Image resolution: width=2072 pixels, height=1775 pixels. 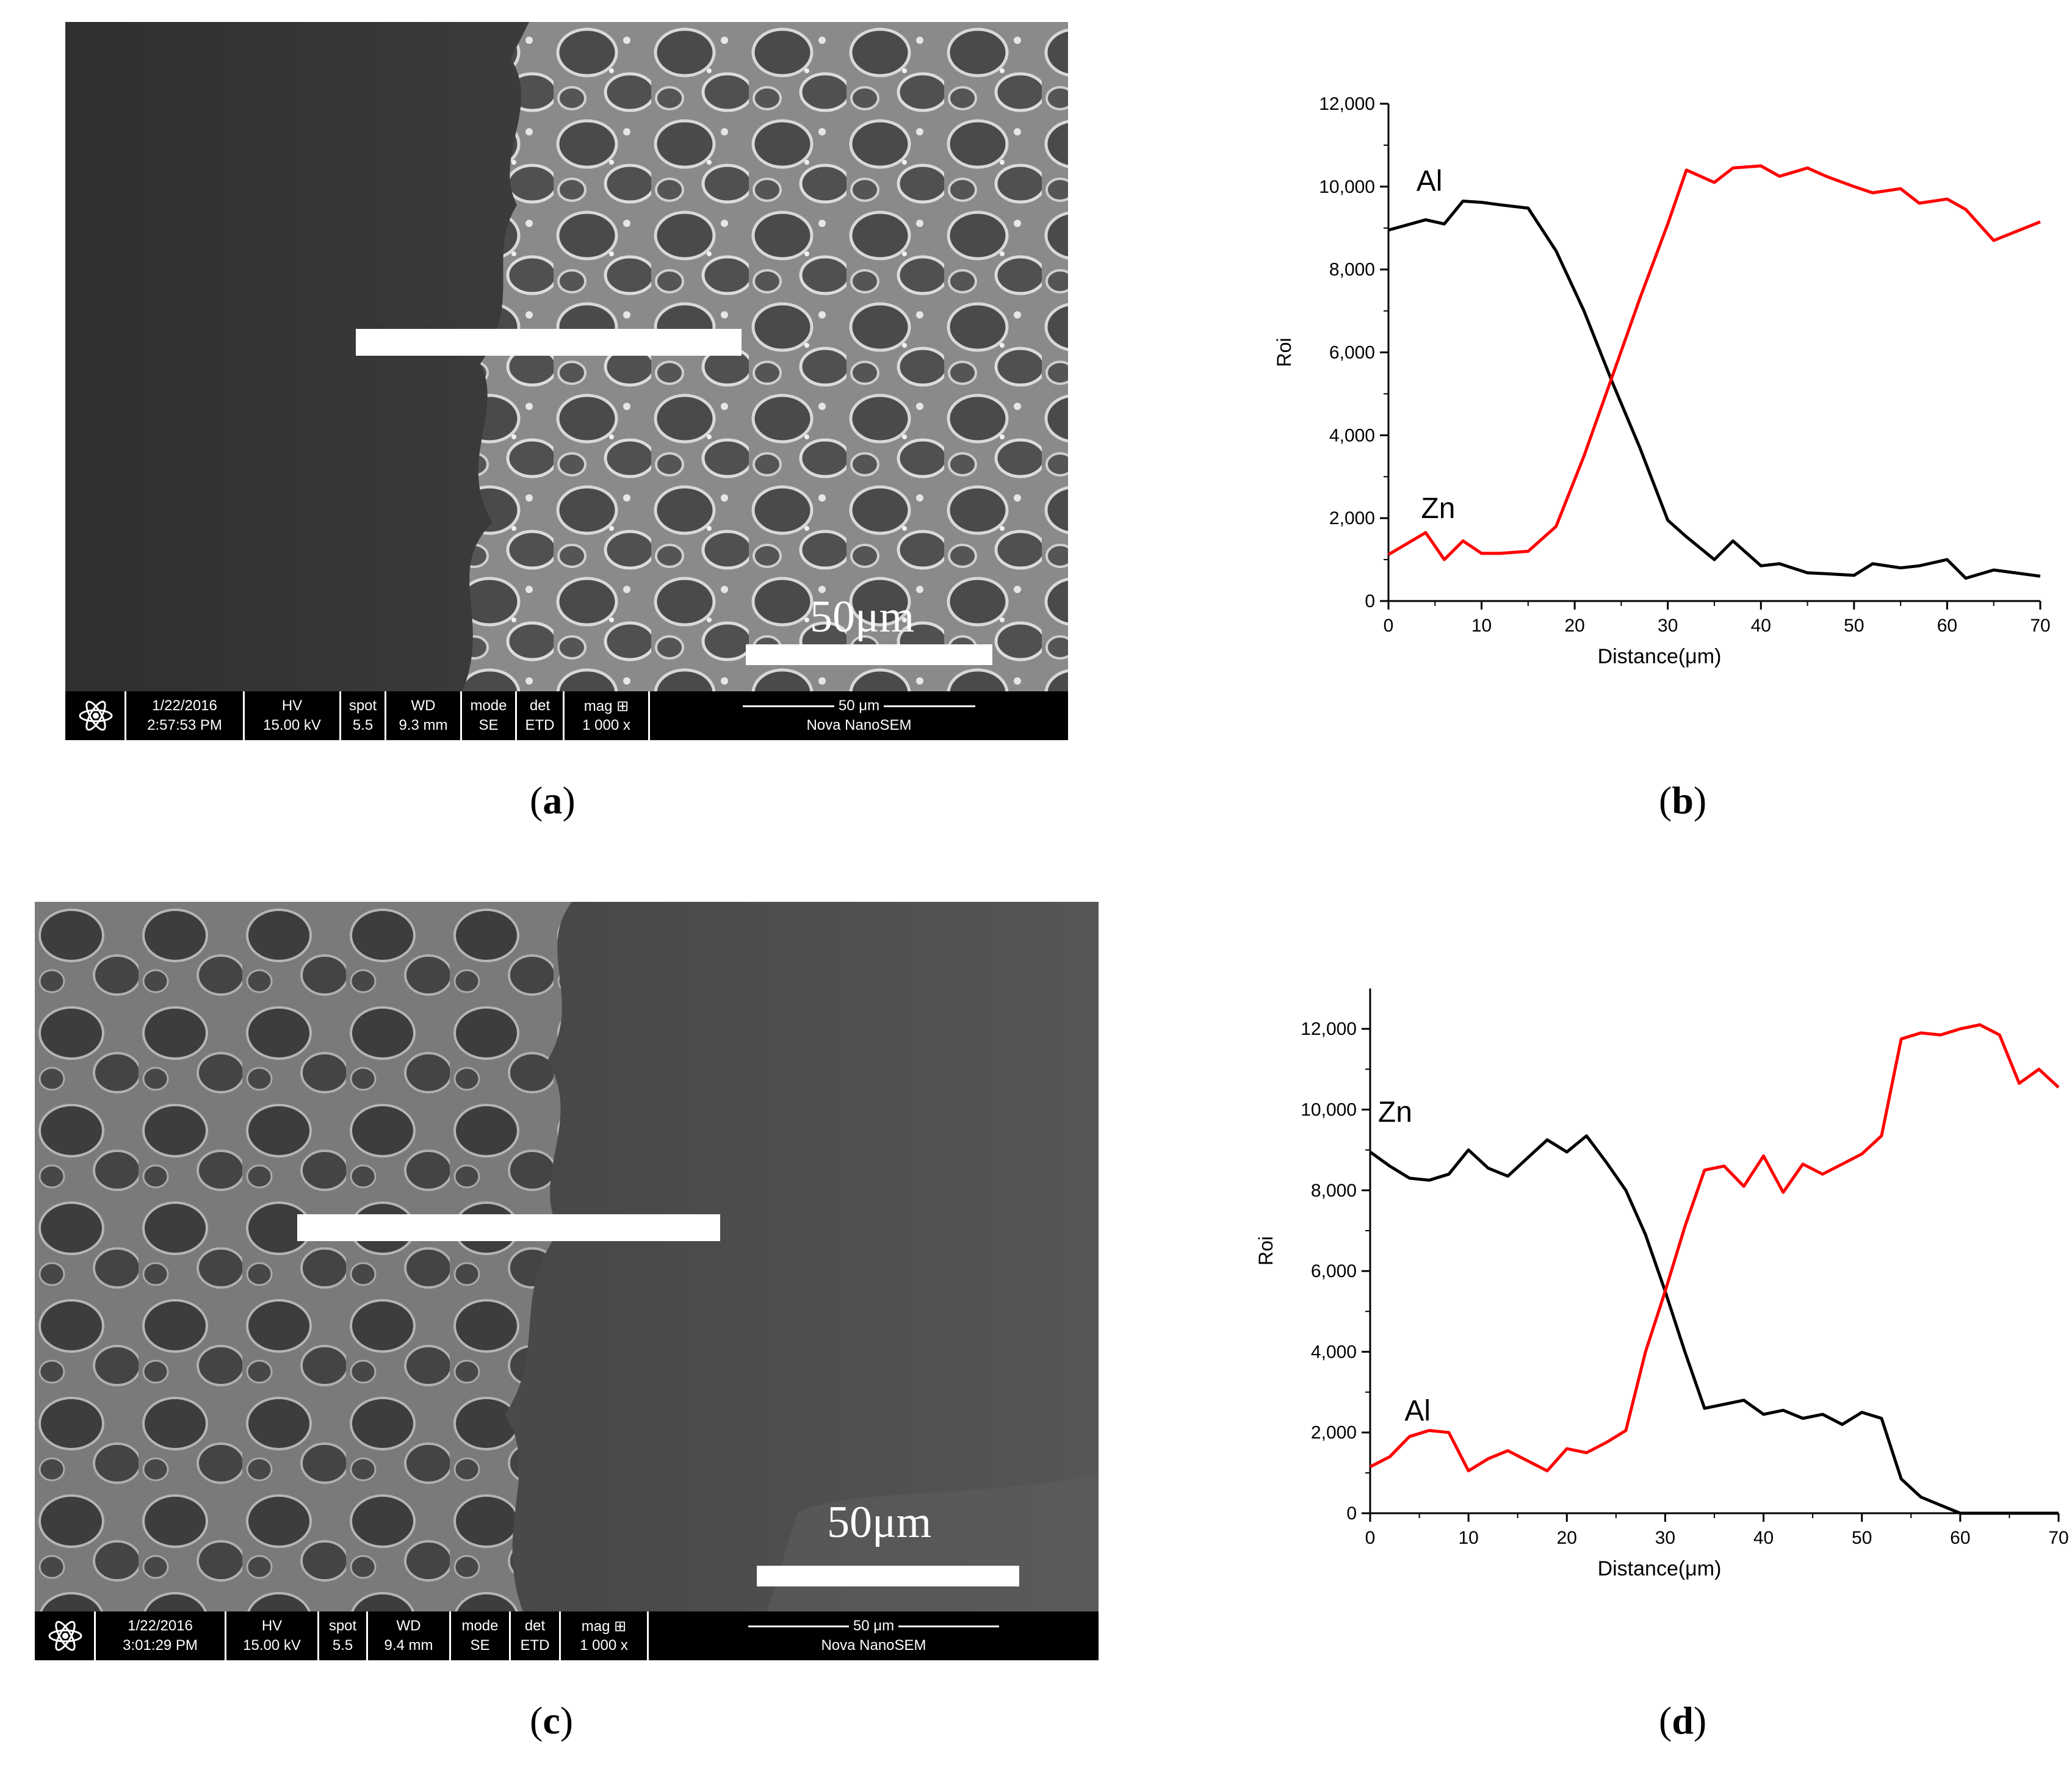 I want to click on caption-c: (c), so click(x=552, y=1720).